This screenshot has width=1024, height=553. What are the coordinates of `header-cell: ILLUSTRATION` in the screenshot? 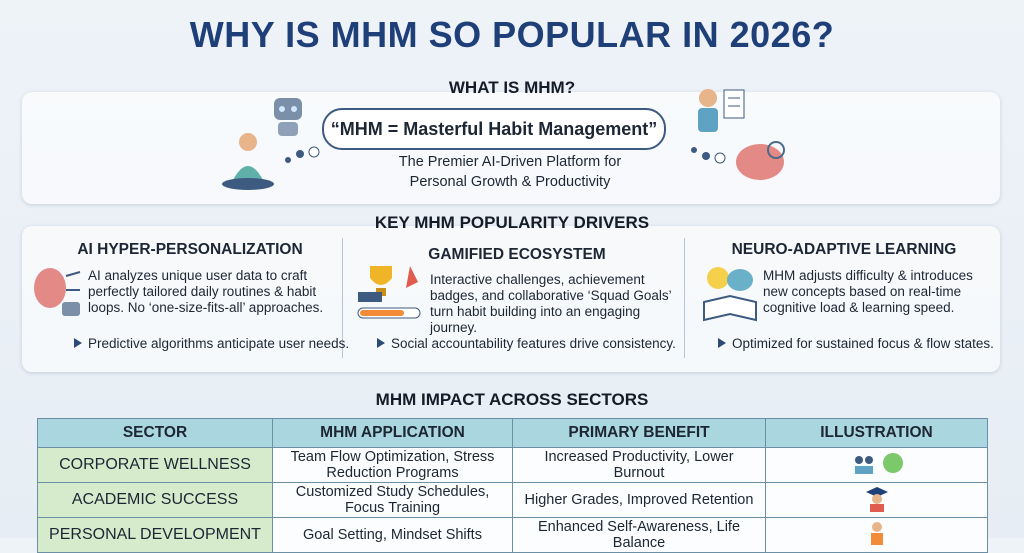 It's located at (876, 433).